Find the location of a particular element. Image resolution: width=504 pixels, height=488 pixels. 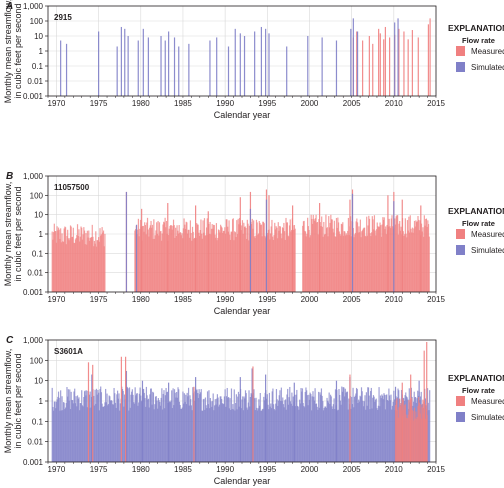

x-tick-label: 1985 is located at coordinates (183, 299).